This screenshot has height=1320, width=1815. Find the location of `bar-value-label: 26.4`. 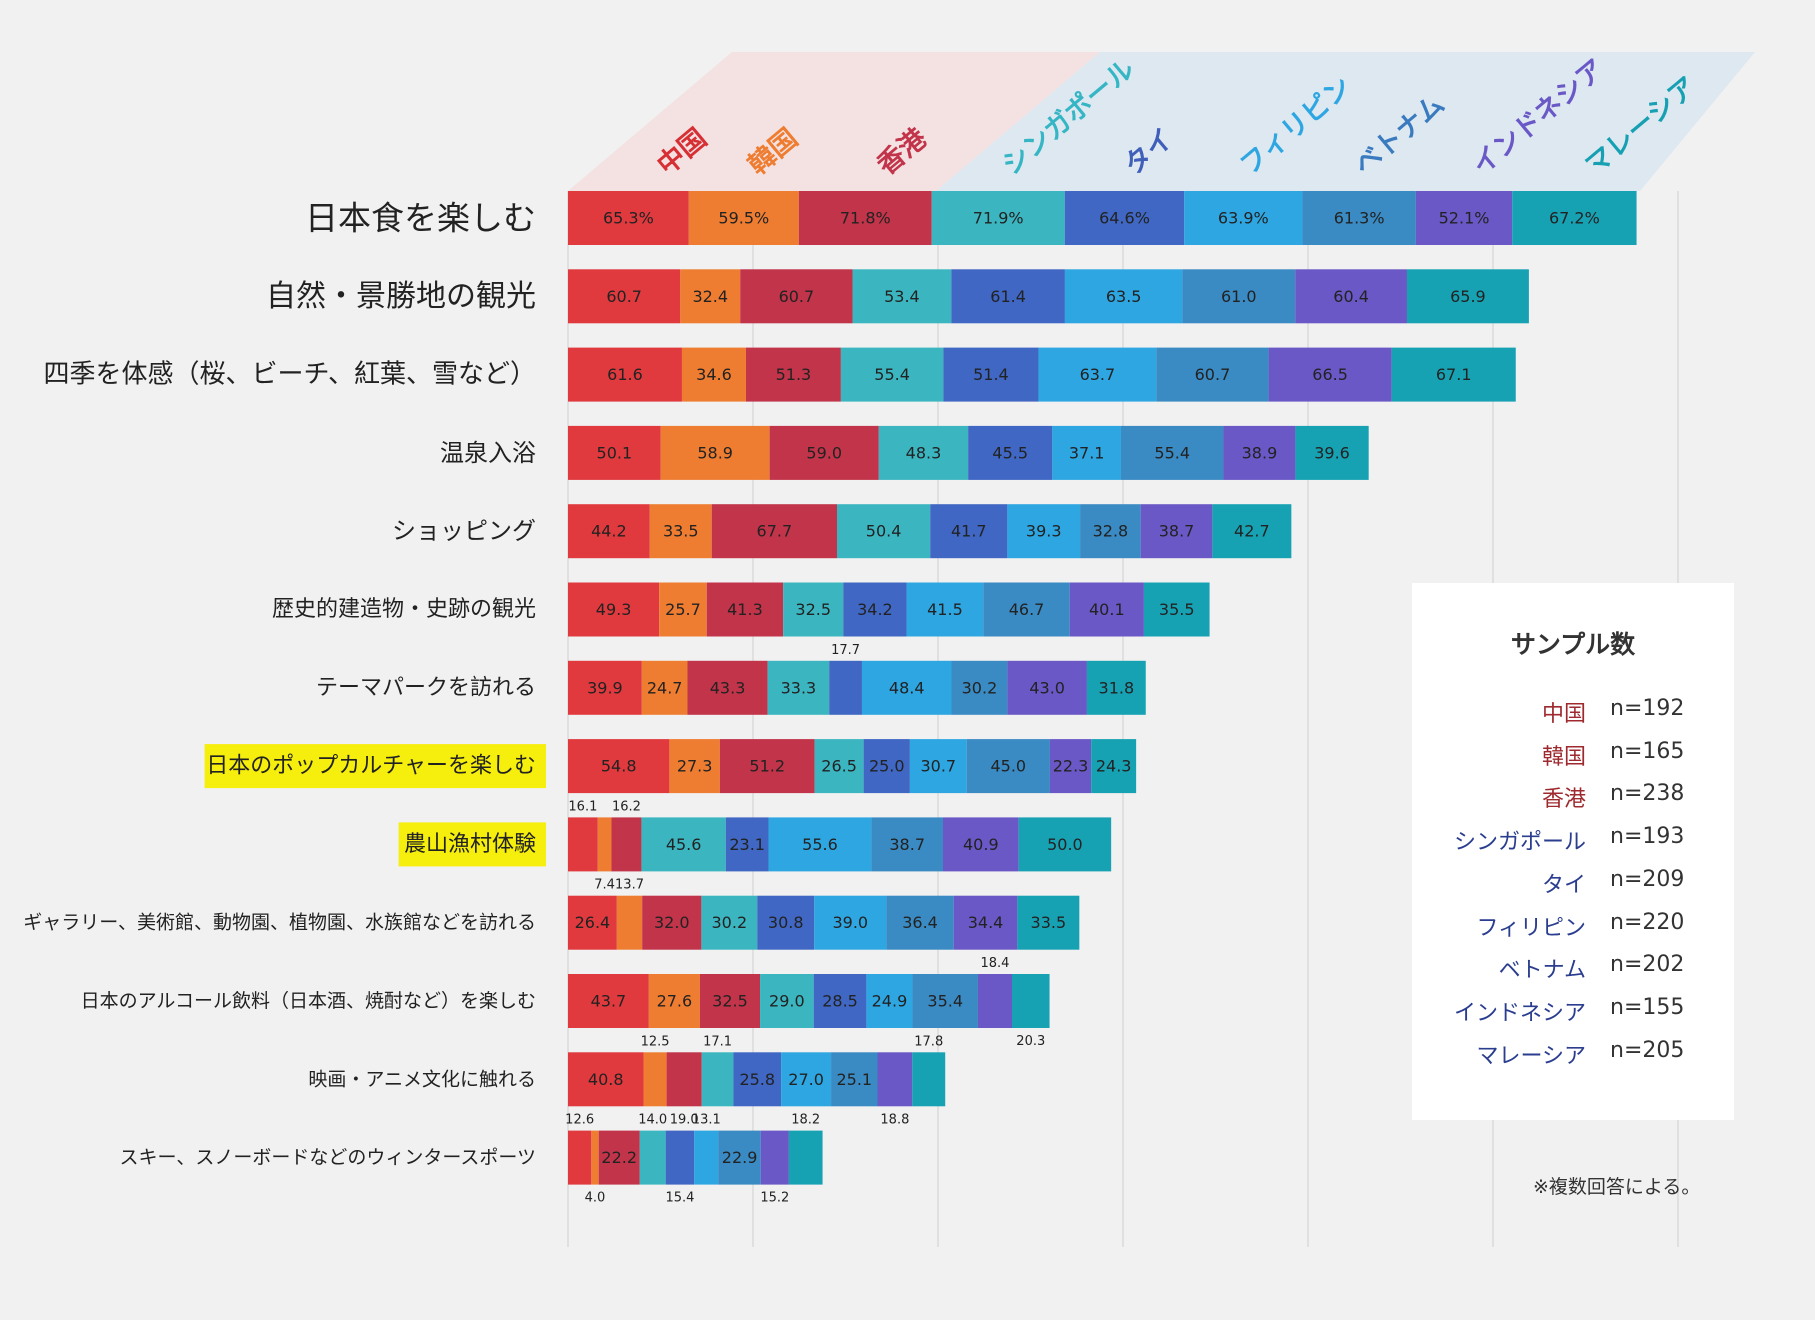

bar-value-label: 26.4 is located at coordinates (593, 922).